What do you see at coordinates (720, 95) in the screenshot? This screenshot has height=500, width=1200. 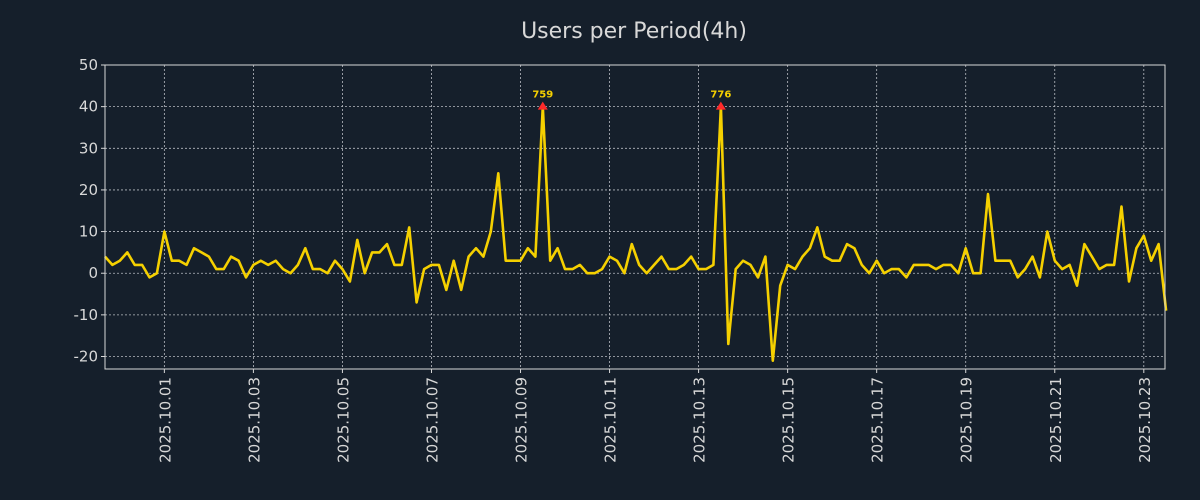 I see `peak-label: 776` at bounding box center [720, 95].